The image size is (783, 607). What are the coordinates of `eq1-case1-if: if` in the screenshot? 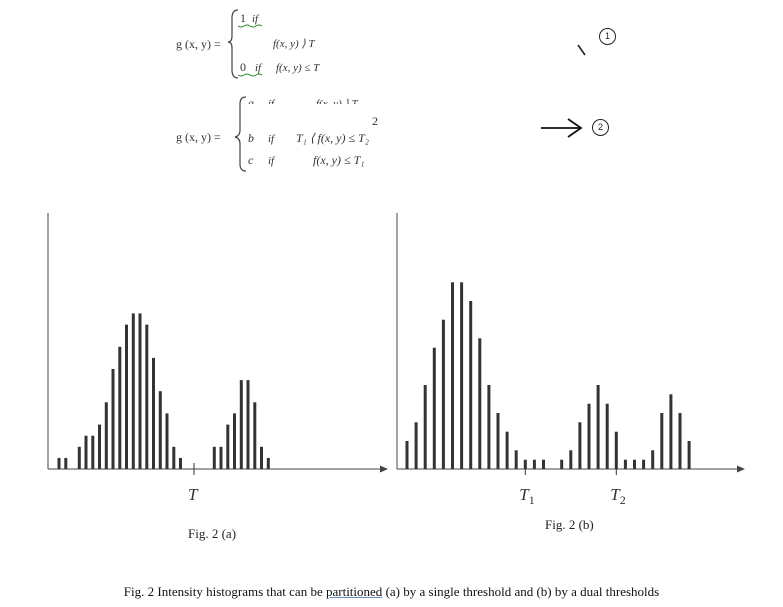 It's located at (256, 19).